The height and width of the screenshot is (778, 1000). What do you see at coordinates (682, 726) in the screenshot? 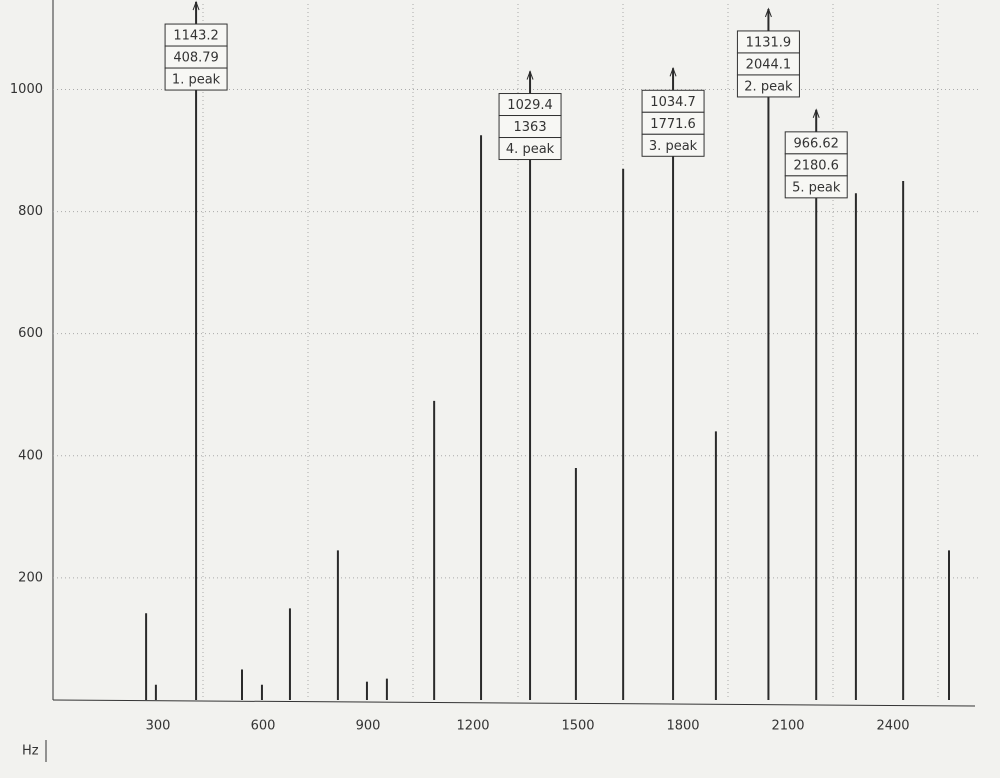
I see `x-tick-label: 1800` at bounding box center [682, 726].